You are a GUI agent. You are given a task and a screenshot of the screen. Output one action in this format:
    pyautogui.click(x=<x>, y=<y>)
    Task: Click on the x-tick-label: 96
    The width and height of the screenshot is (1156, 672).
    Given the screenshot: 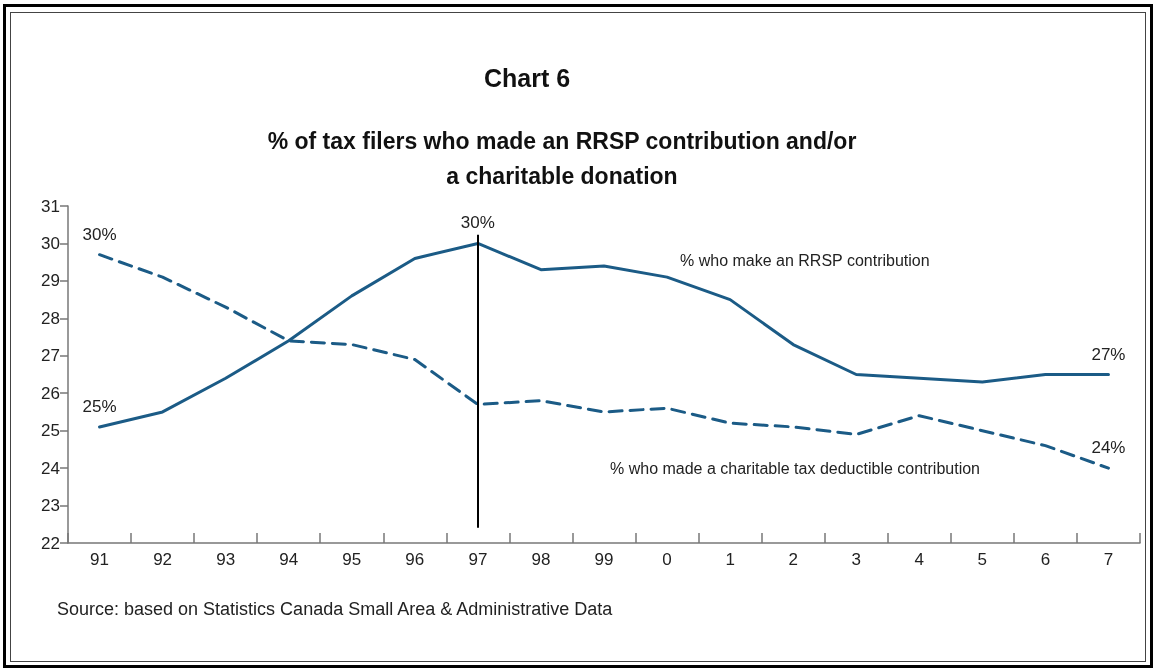 What is the action you would take?
    pyautogui.click(x=415, y=559)
    